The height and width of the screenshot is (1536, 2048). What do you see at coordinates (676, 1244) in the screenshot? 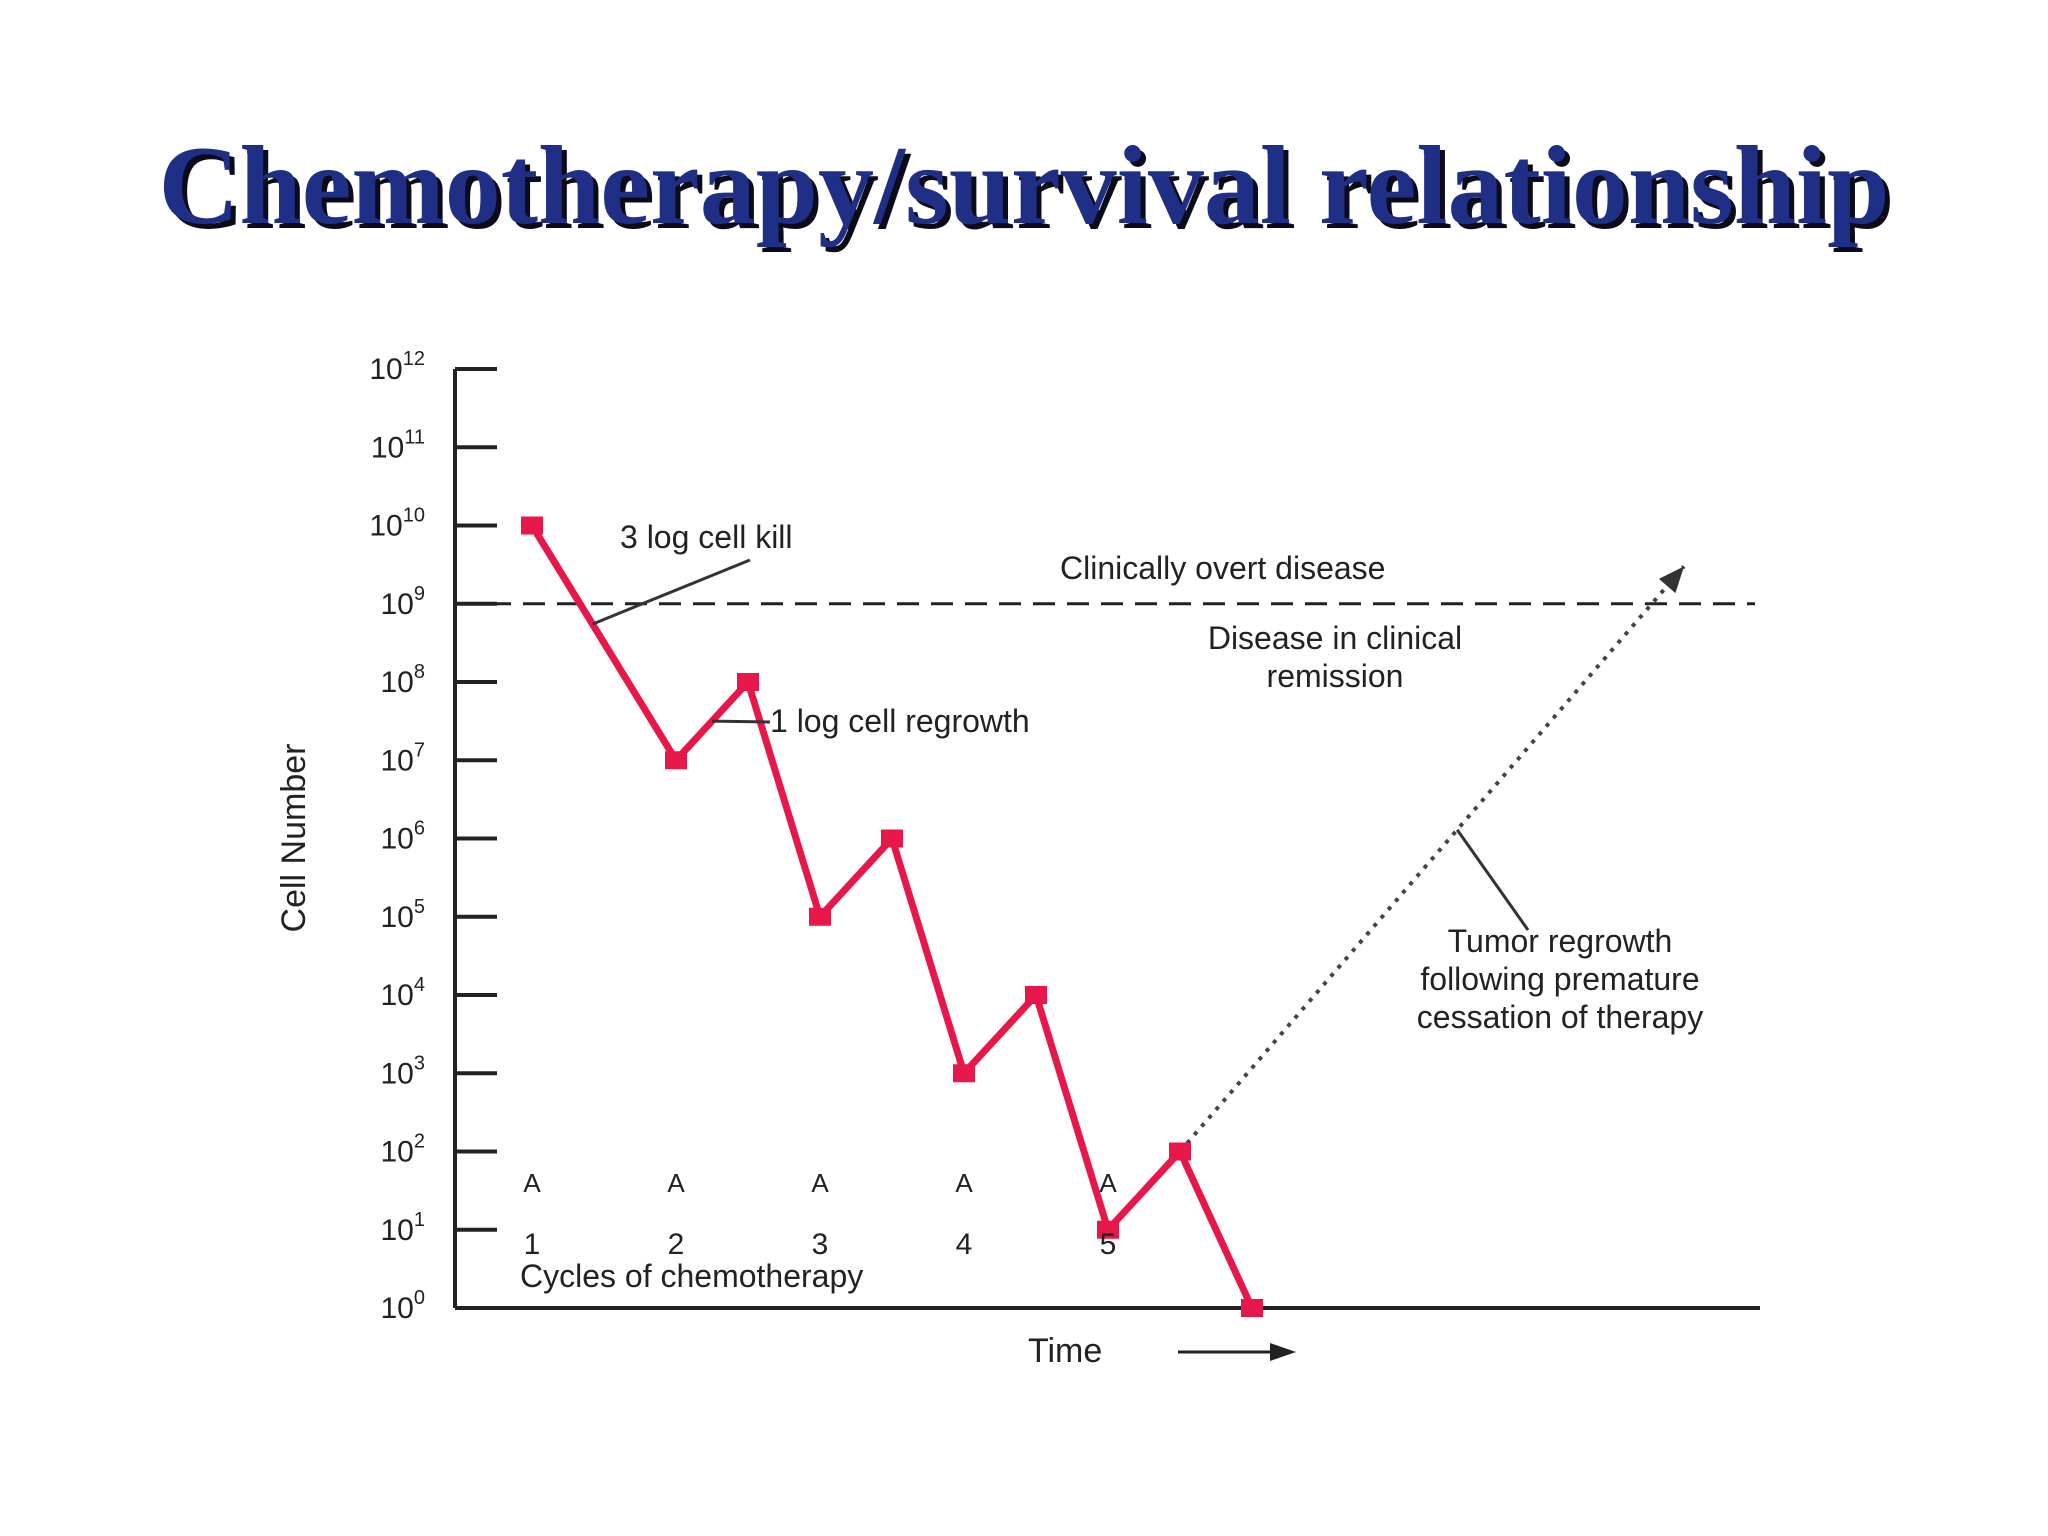
I see `cycle-label: 2` at bounding box center [676, 1244].